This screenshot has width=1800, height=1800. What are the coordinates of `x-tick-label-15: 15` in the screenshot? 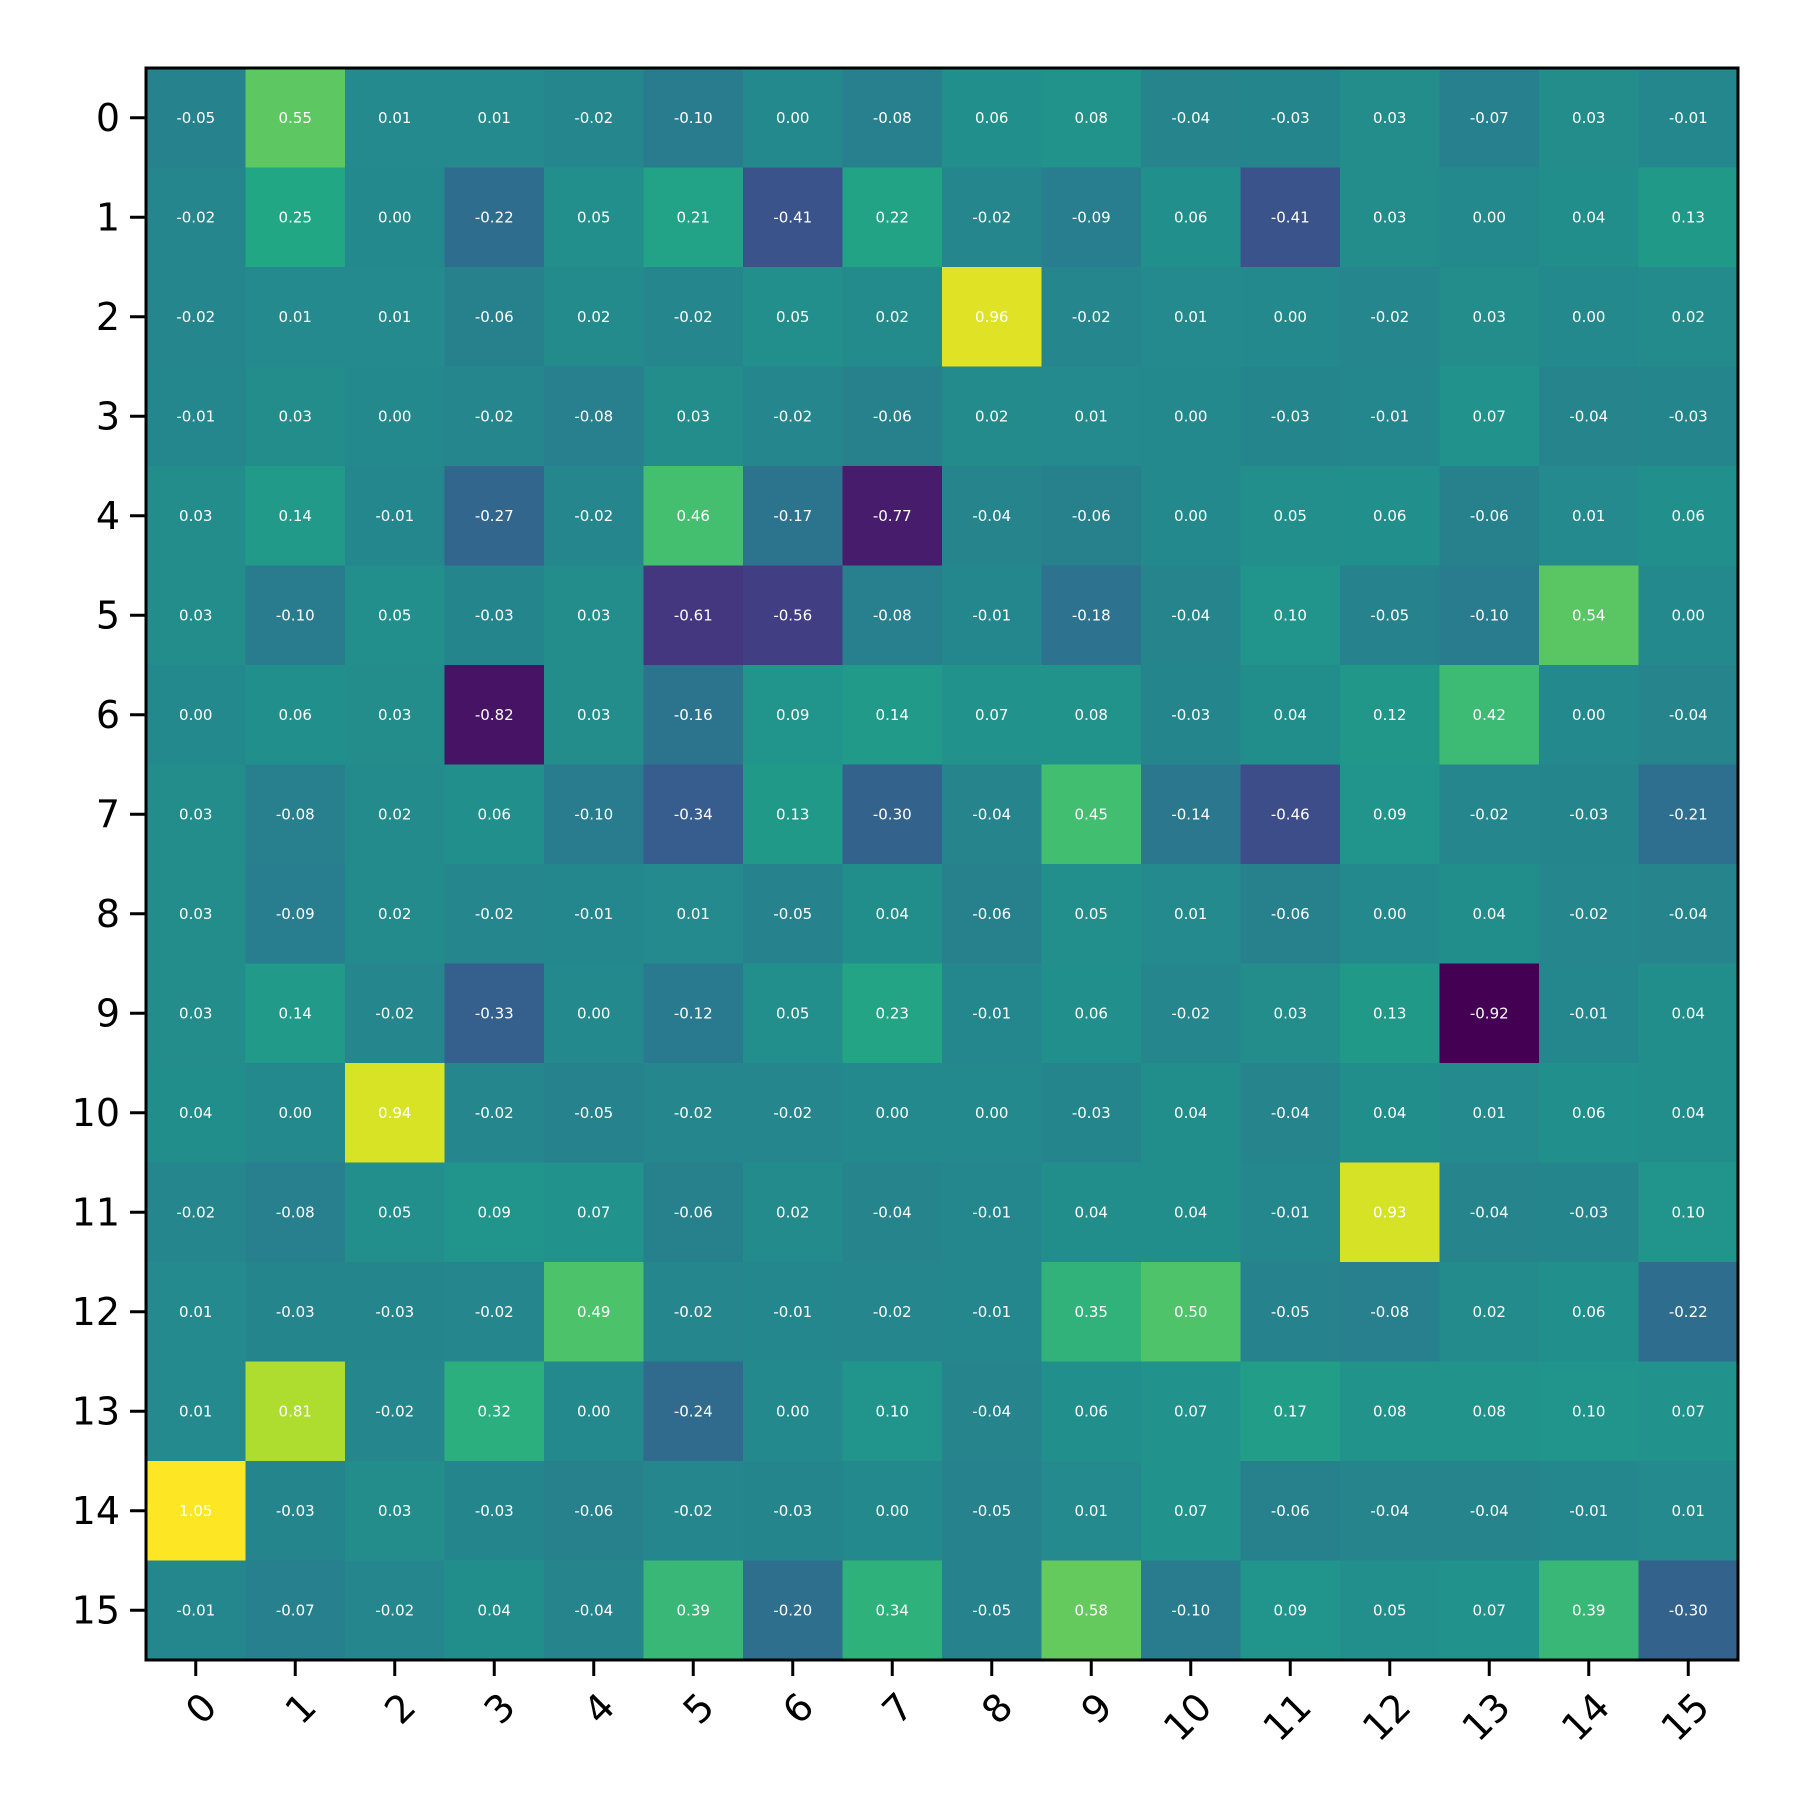 It's located at (1684, 1716).